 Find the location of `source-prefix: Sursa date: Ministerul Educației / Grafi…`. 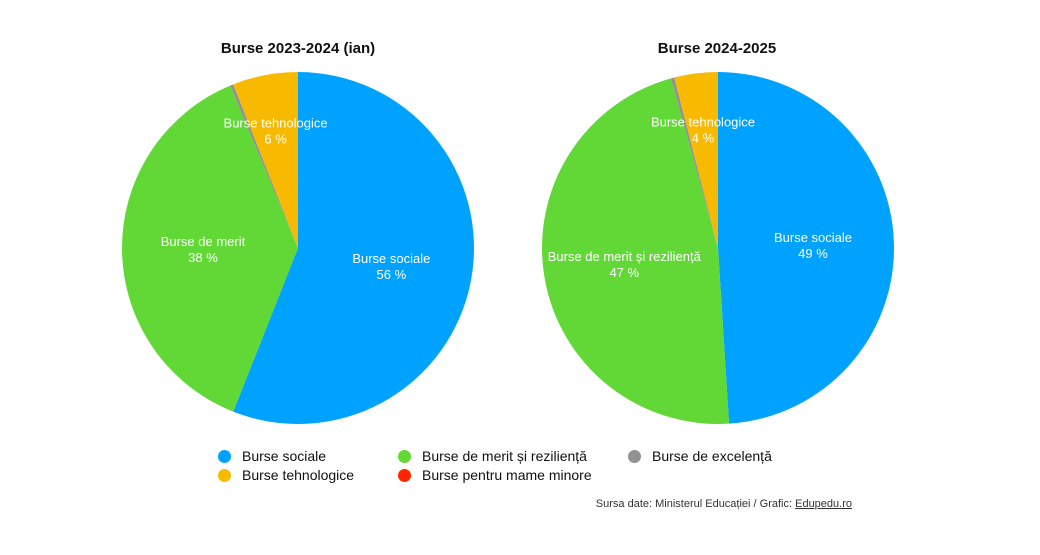

source-prefix: Sursa date: Ministerul Educației / Grafi… is located at coordinates (695, 504).